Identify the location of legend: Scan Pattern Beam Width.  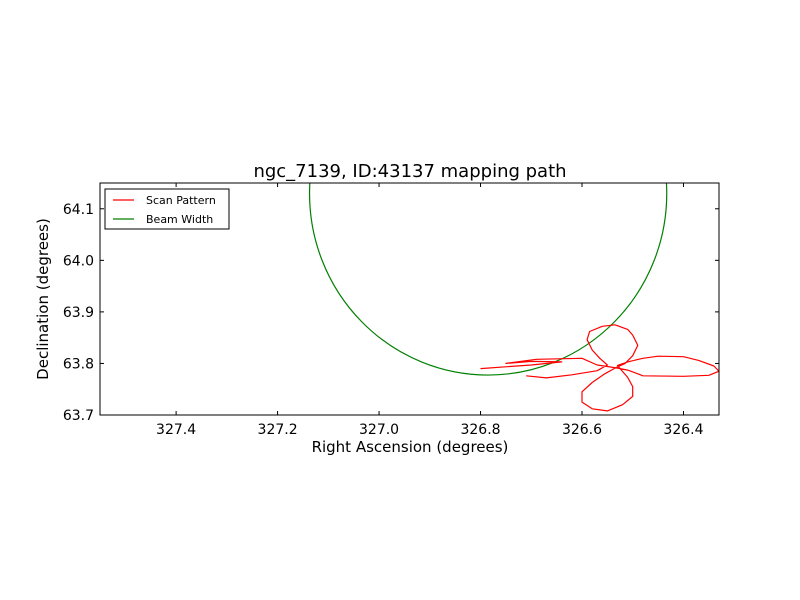
(167, 209).